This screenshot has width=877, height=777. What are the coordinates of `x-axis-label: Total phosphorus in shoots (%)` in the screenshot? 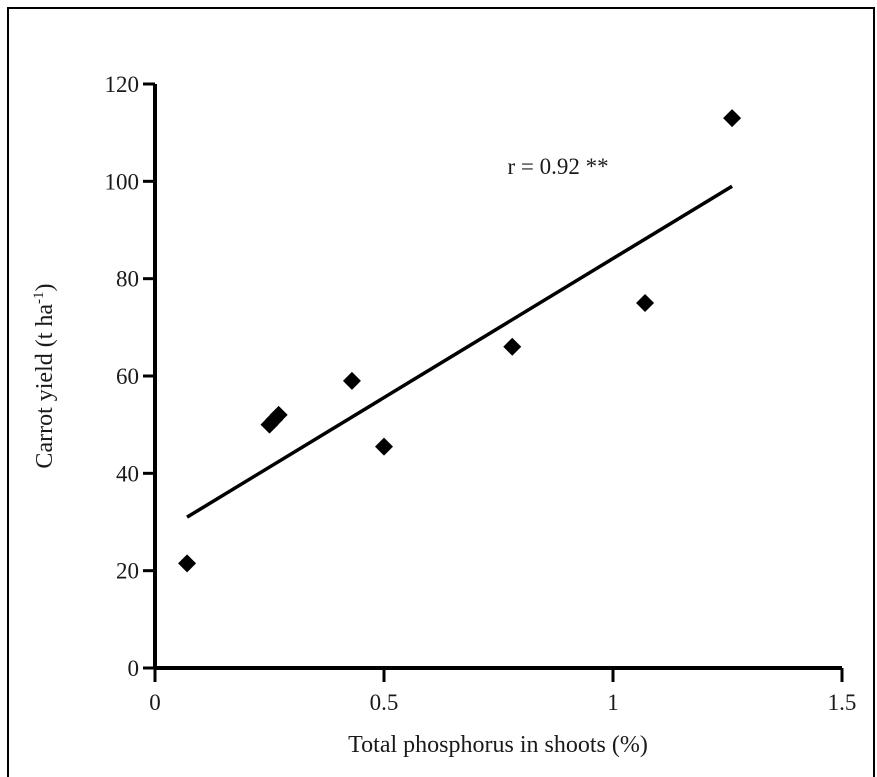 It's located at (498, 745).